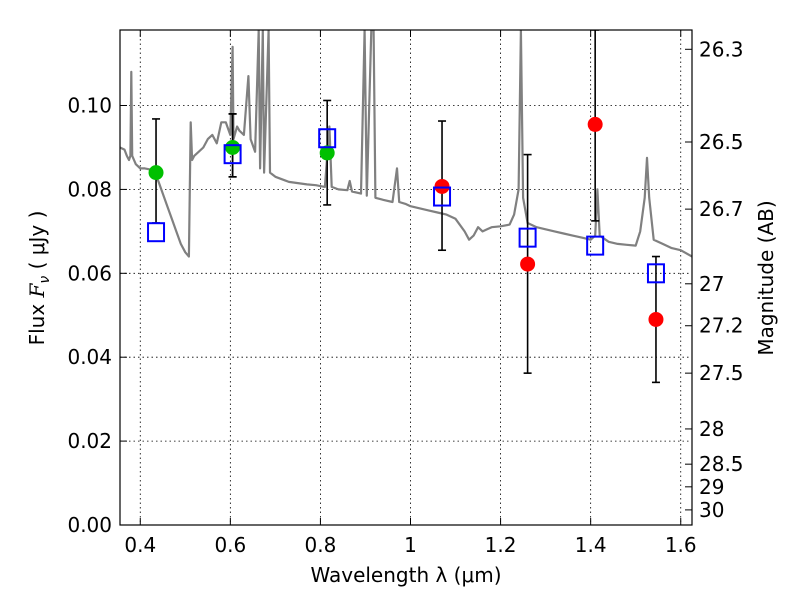  Describe the element at coordinates (405, 575) in the screenshot. I see `x-axis-label: Wavelength λ (μm)` at that location.